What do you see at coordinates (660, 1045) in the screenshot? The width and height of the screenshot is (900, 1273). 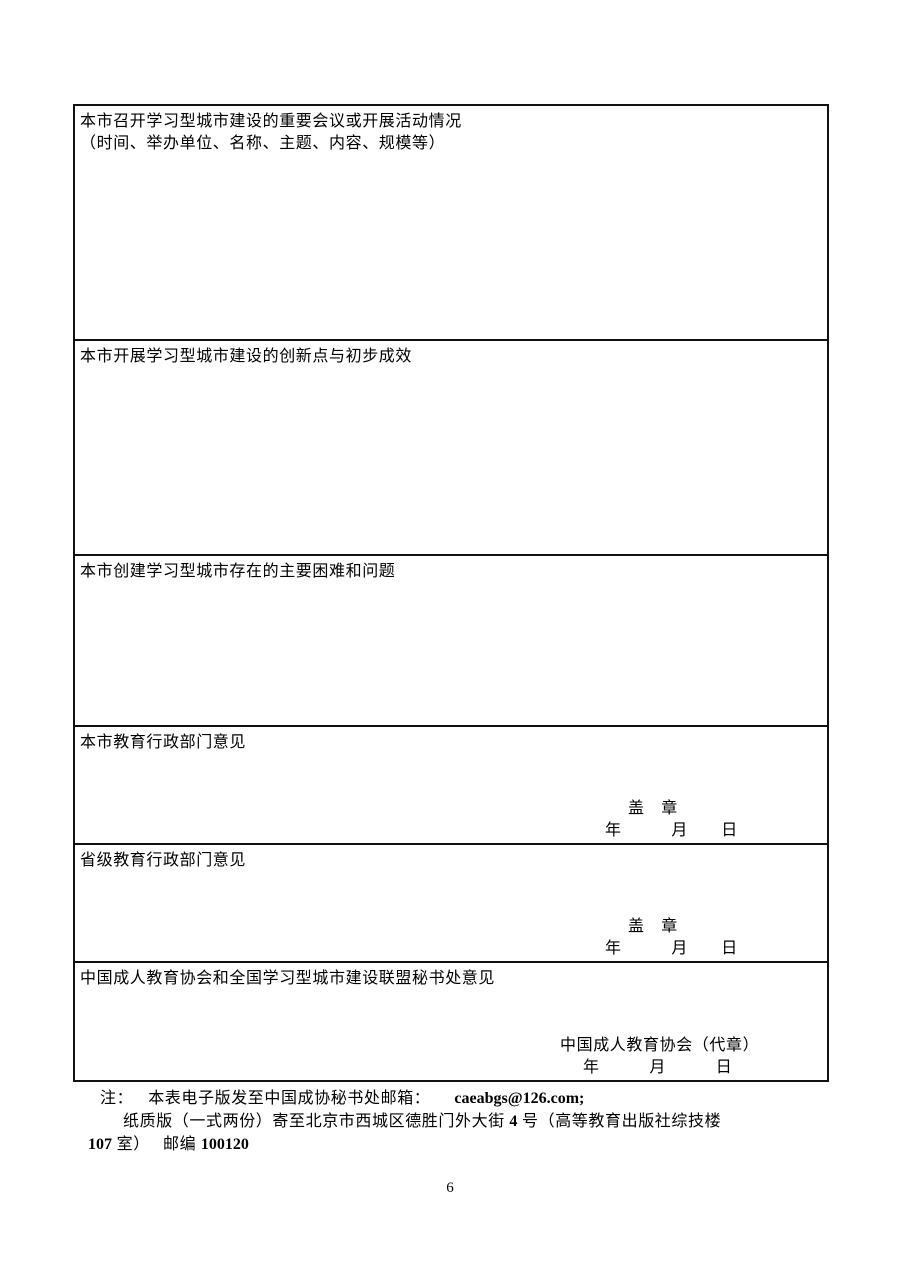 I see `seal-organization: 中国成人教育协会（代章）` at bounding box center [660, 1045].